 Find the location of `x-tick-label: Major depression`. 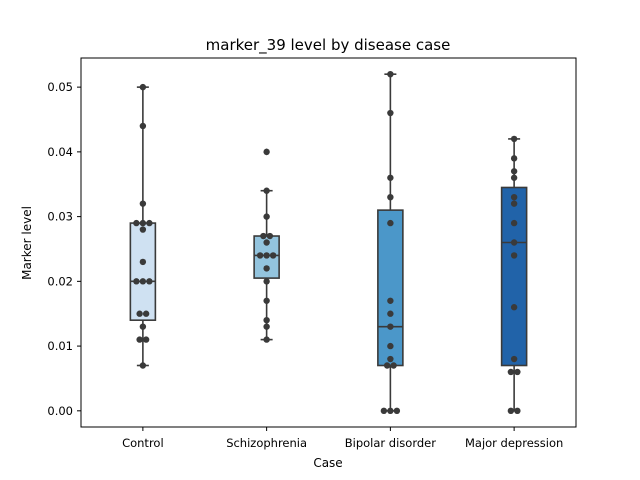

x-tick-label: Major depression is located at coordinates (514, 443).